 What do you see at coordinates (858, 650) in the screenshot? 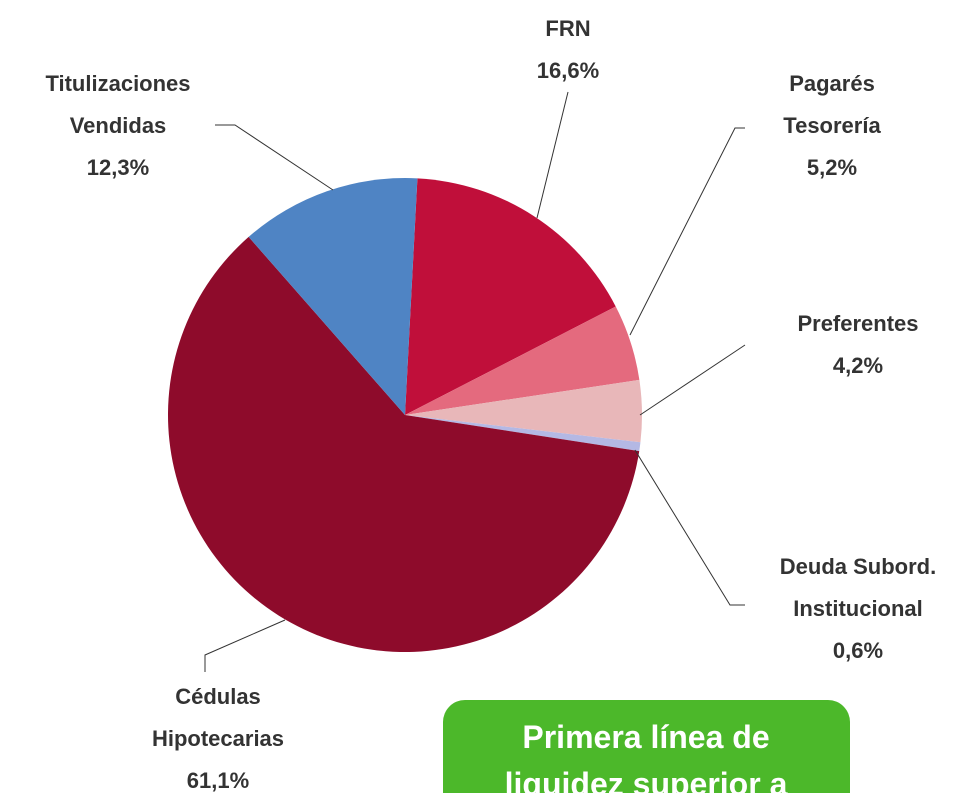
I see `value-label: 0,6%` at bounding box center [858, 650].